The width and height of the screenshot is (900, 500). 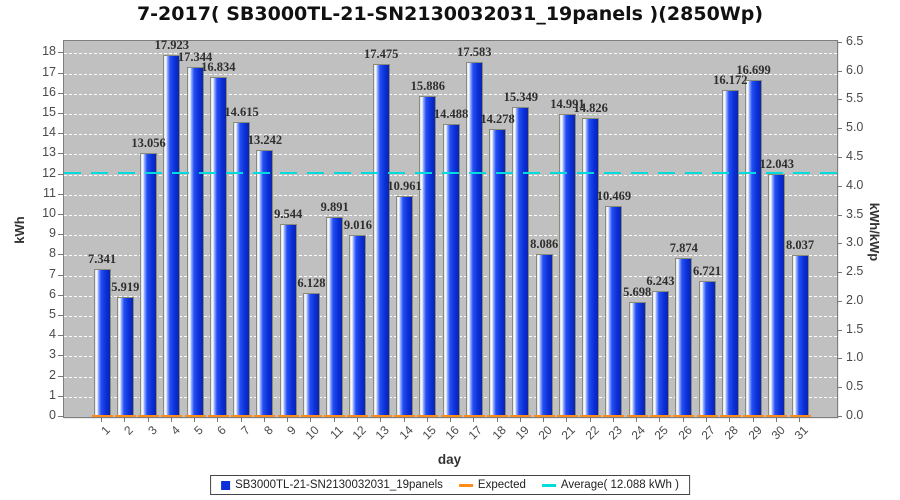 What do you see at coordinates (874, 232) in the screenshot?
I see `right-axis-title: kWh/kWp` at bounding box center [874, 232].